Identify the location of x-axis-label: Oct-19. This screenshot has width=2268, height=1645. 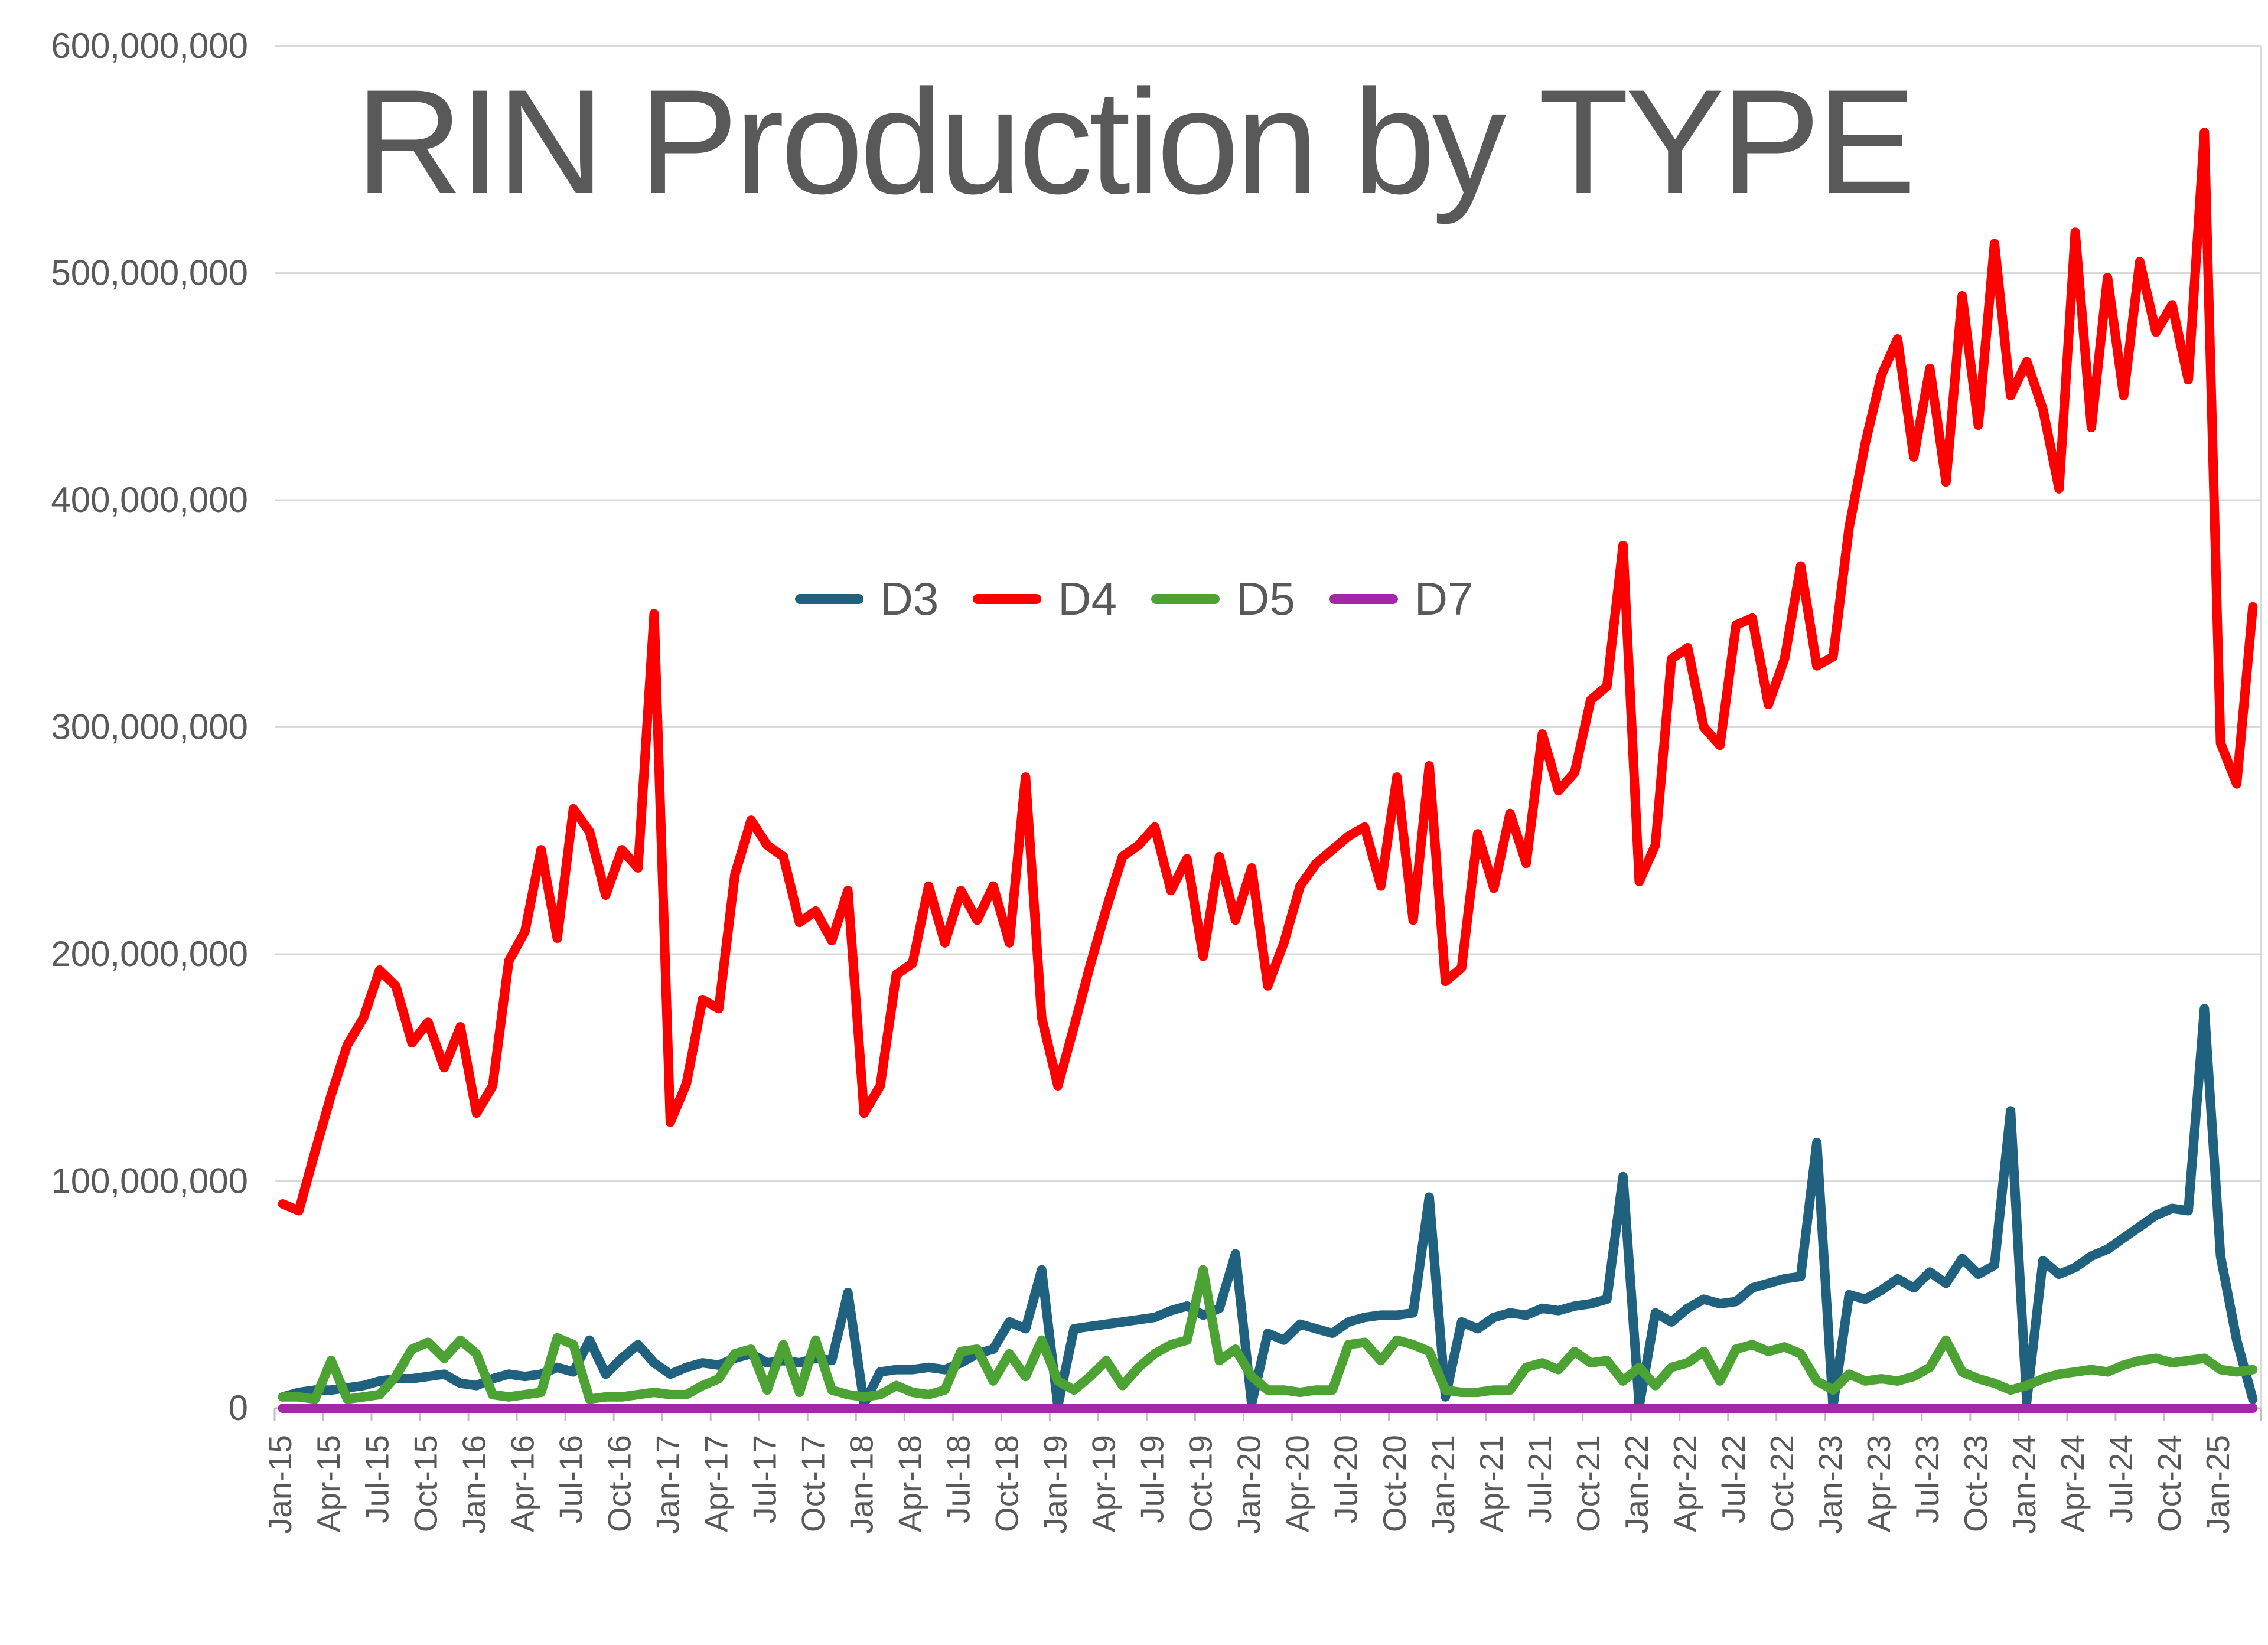
(1200, 1483).